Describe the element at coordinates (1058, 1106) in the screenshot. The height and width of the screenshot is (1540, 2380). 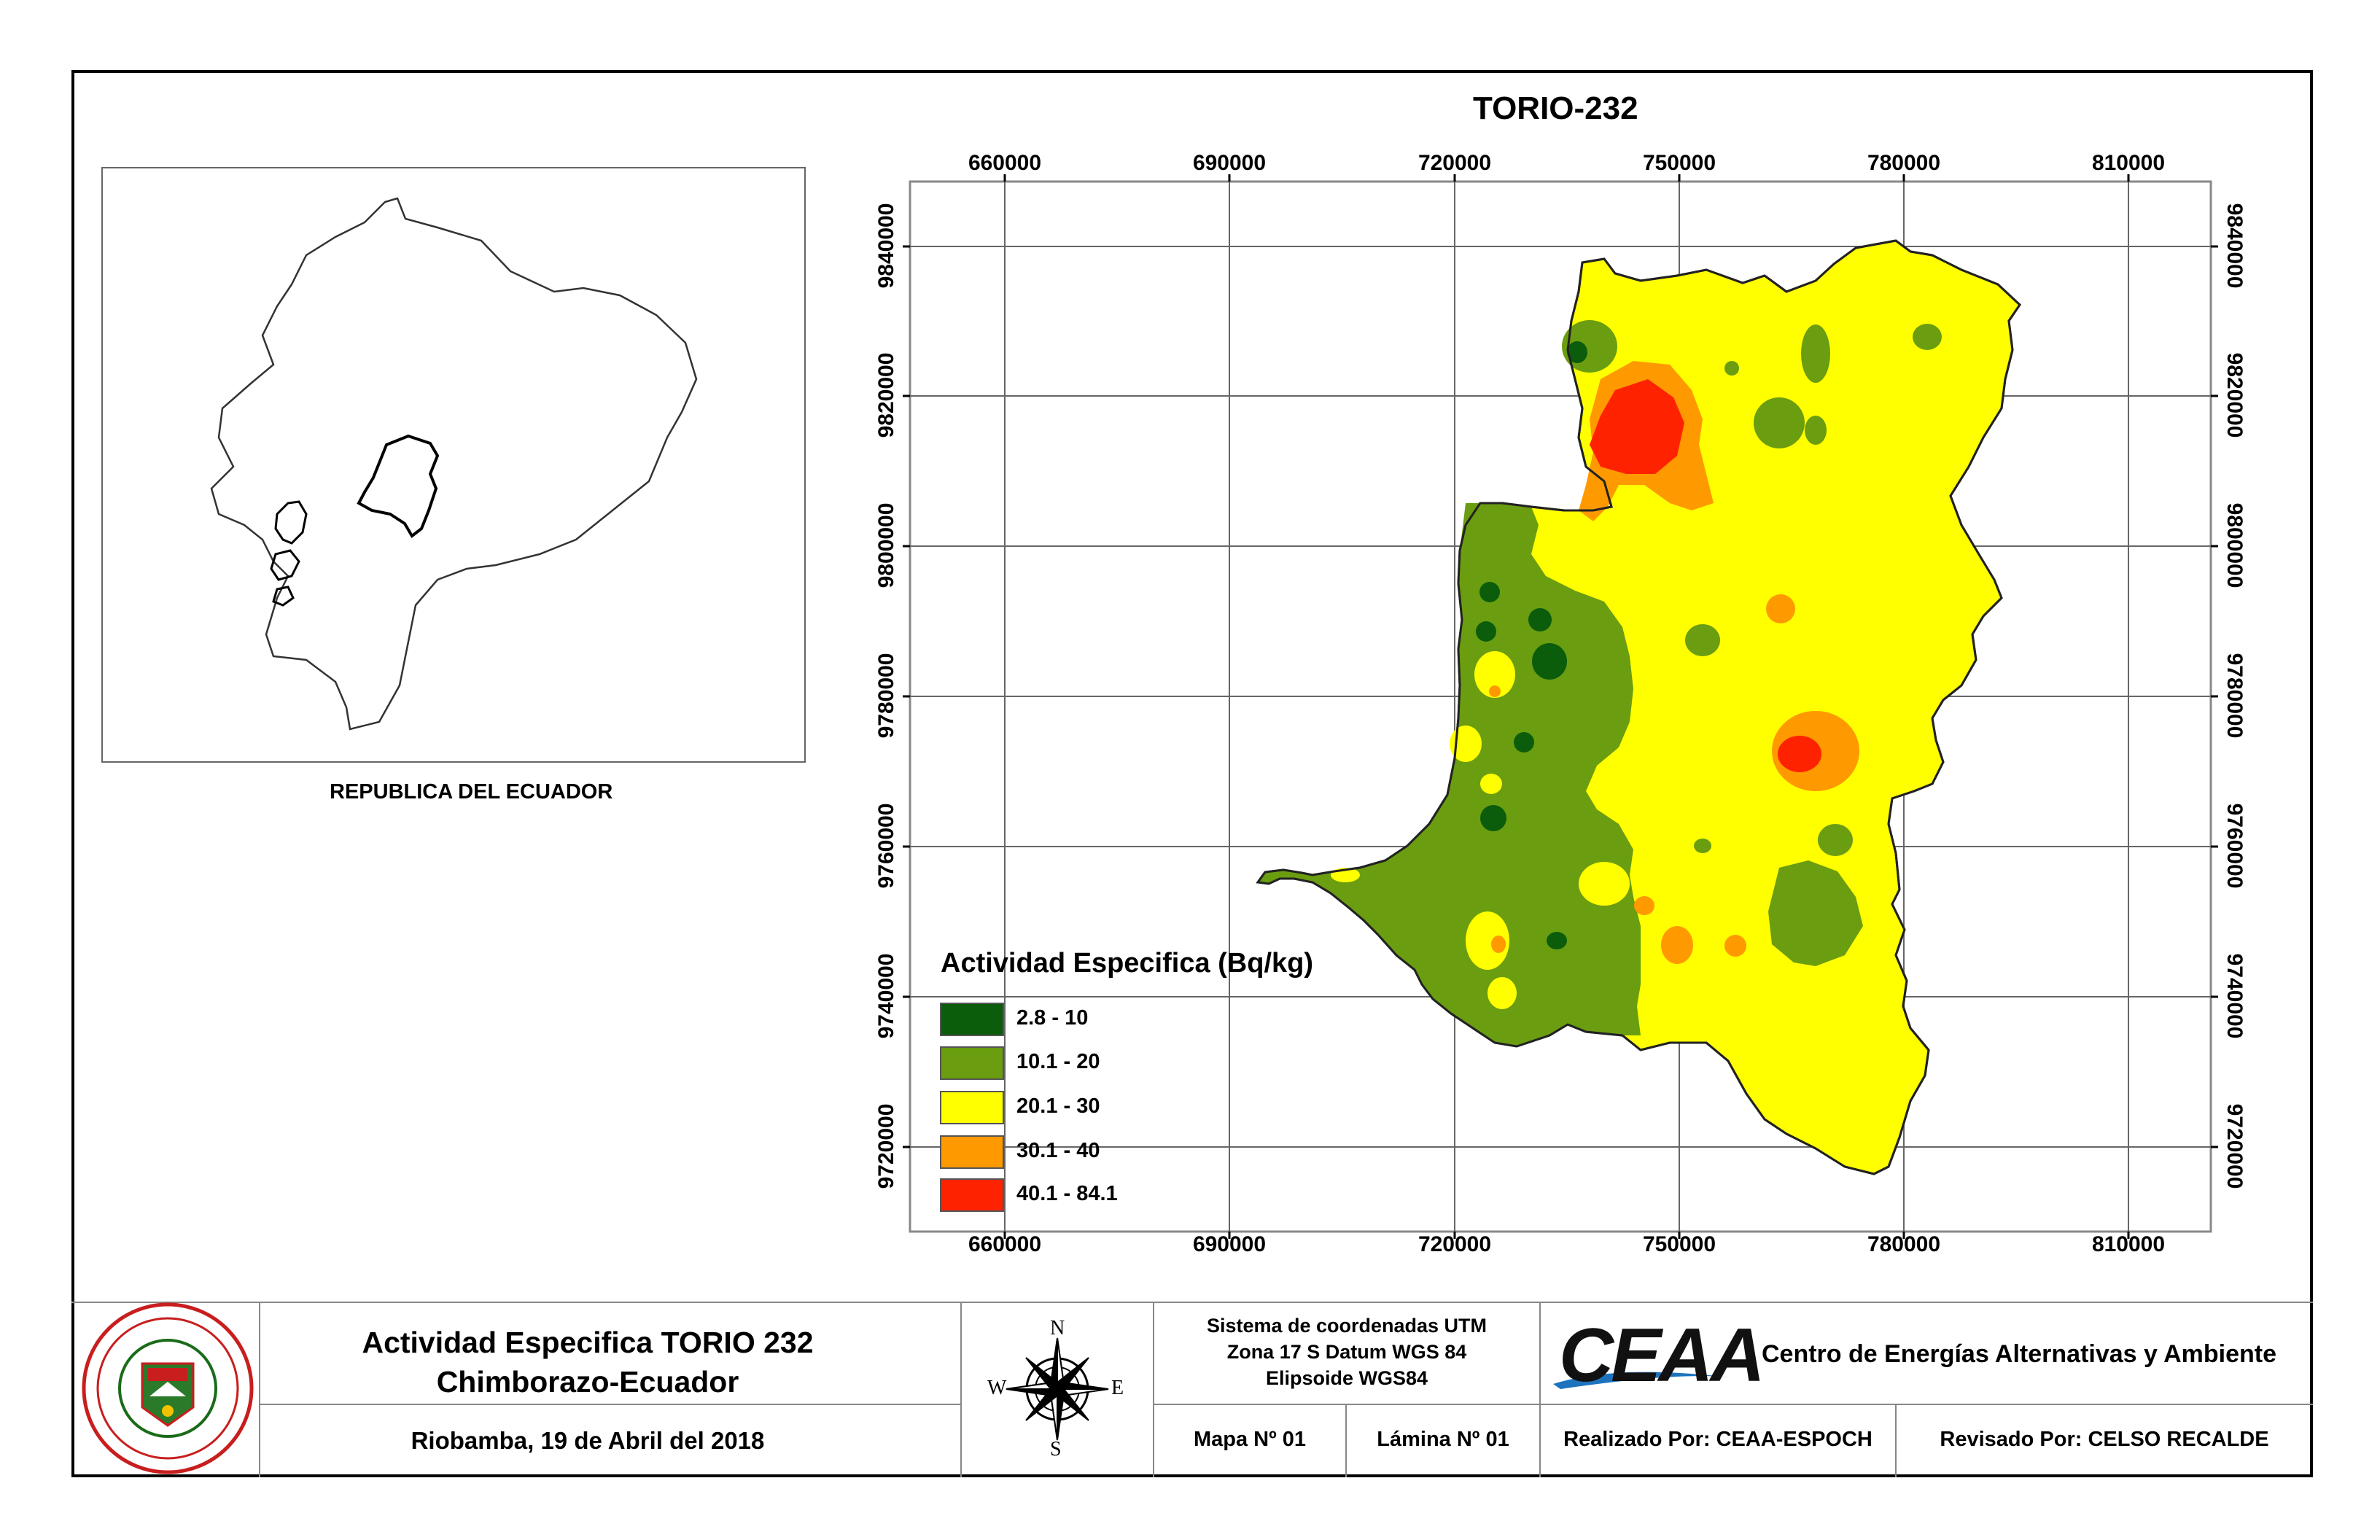
I see `legend-item-label: 20.1 - 30` at that location.